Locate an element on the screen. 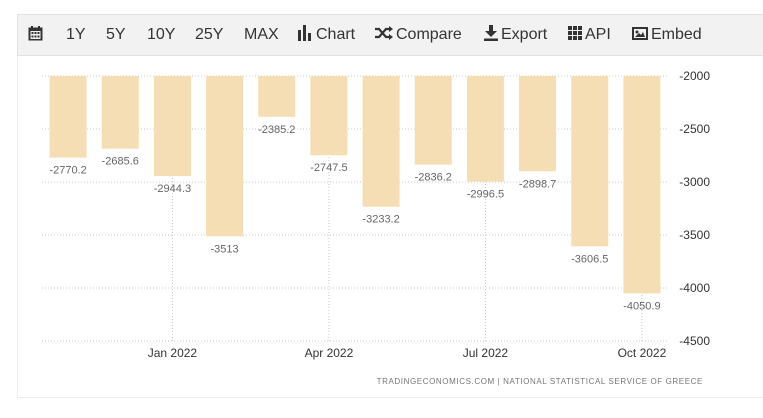  embed-label: Embed is located at coordinates (676, 34).